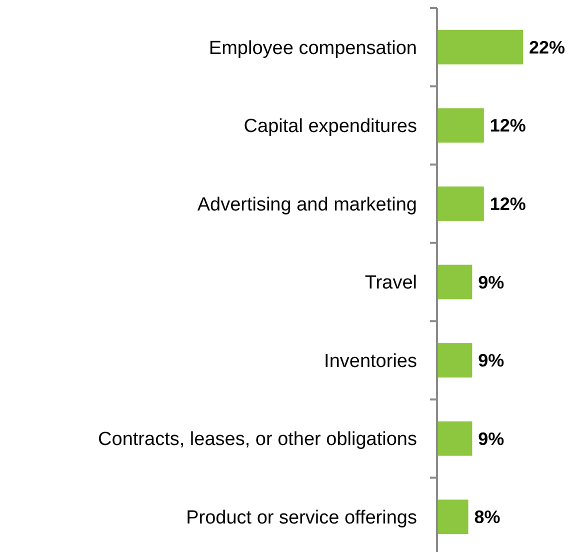 Image resolution: width=584 pixels, height=552 pixels. What do you see at coordinates (307, 205) in the screenshot?
I see `y-tick-label: Advertising and marketing` at bounding box center [307, 205].